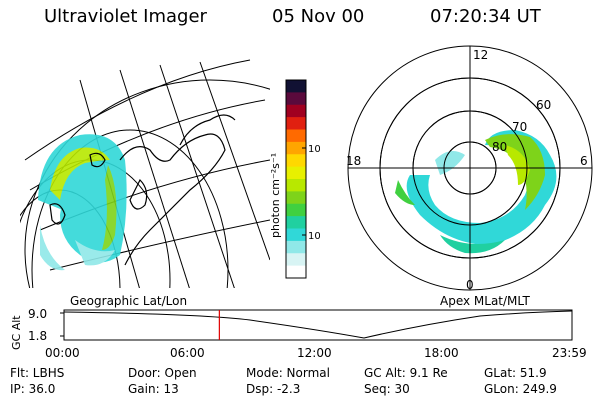  I want to click on altitude-ylabel: GC Alt, so click(16, 332).